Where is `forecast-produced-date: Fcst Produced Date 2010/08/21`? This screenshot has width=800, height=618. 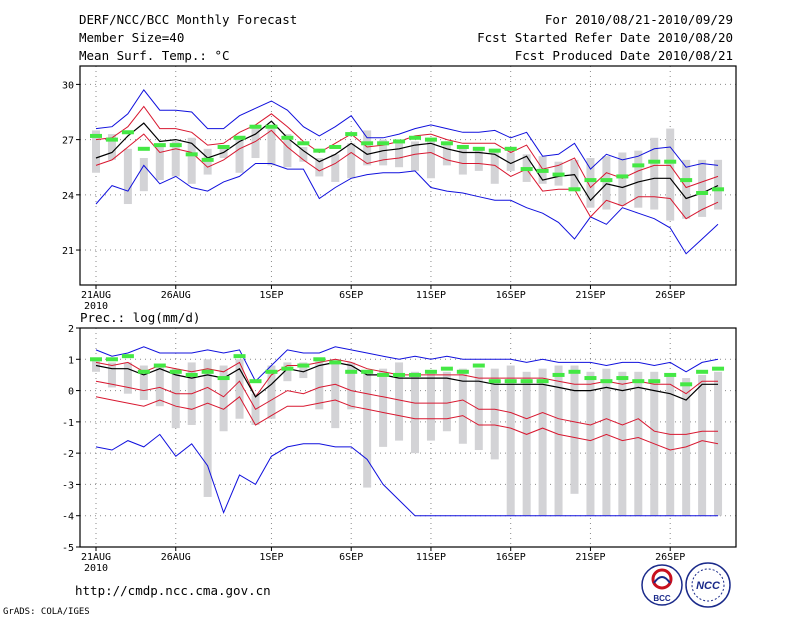 forecast-produced-date: Fcst Produced Date 2010/08/21 is located at coordinates (624, 55).